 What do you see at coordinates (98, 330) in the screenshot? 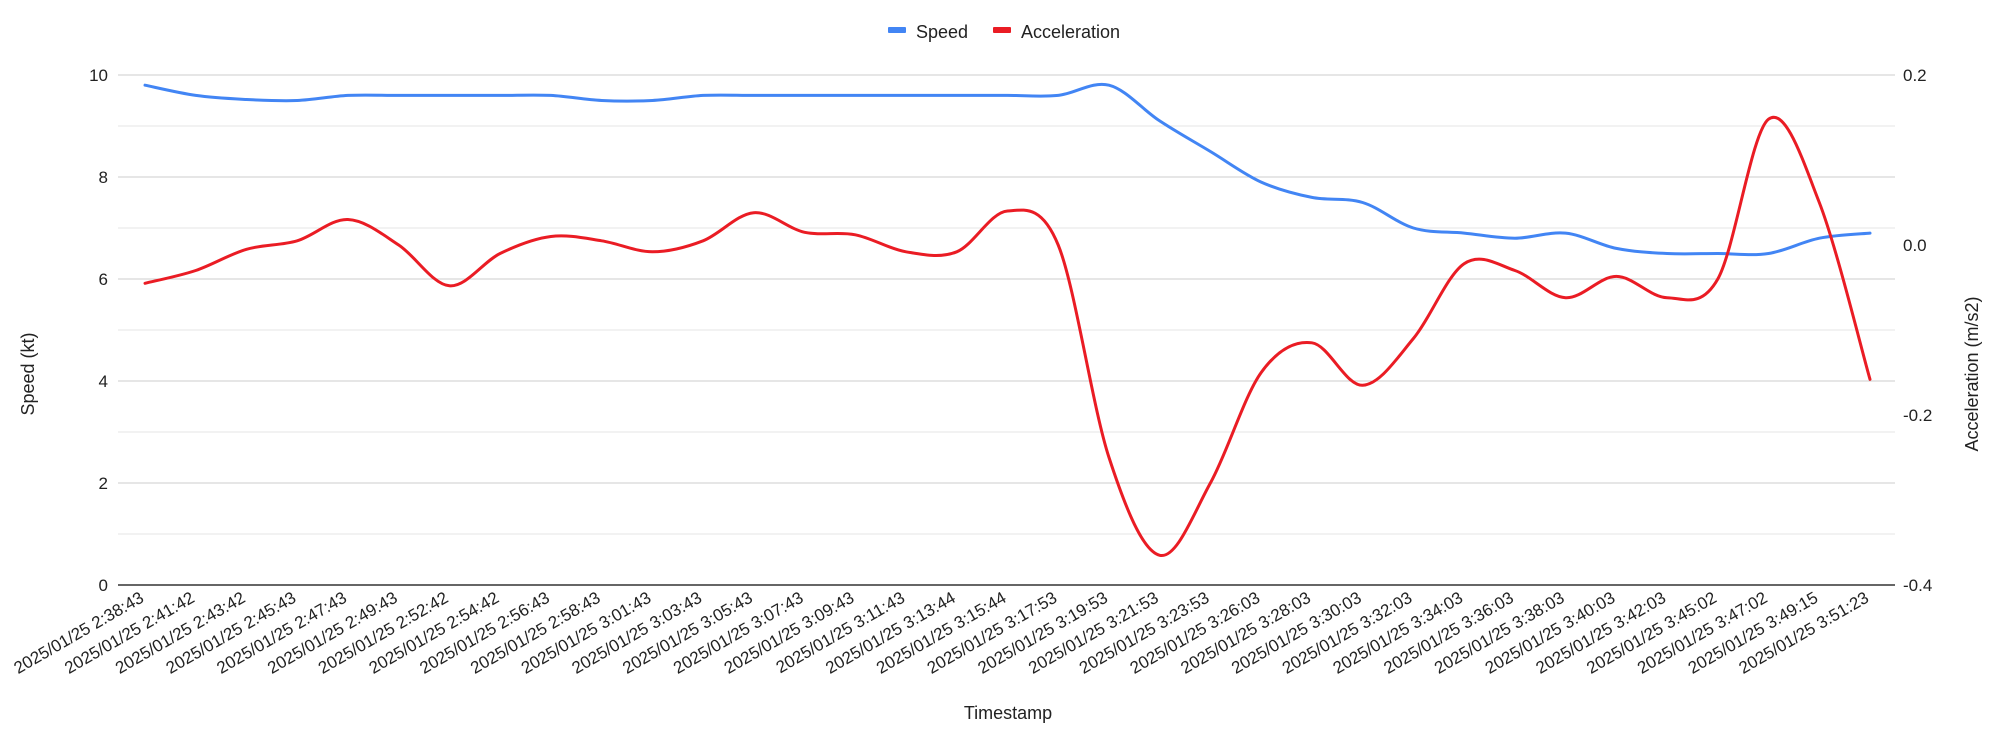
I see `y-axis-left-ticks: 0 2 4 6 8 10` at bounding box center [98, 330].